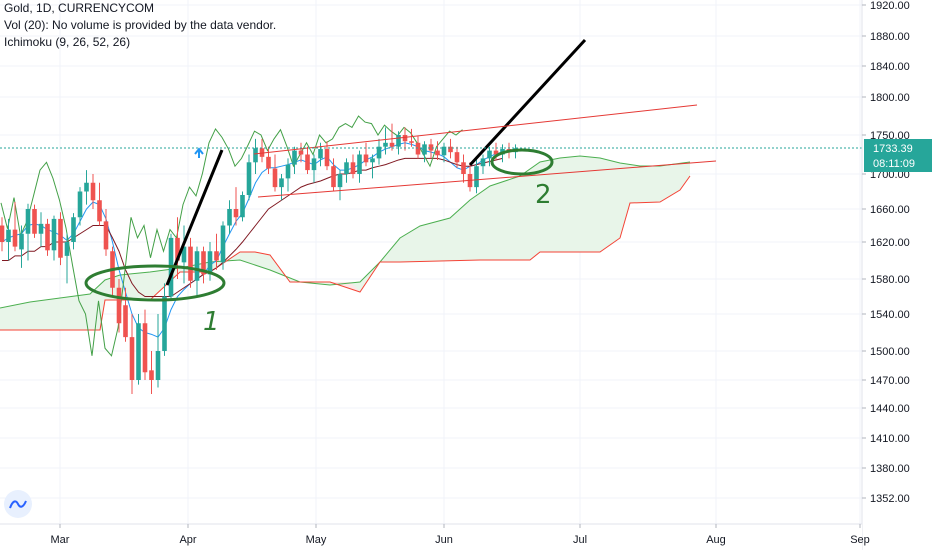 This screenshot has height=550, width=932. I want to click on price-tick-label: 1660.00, so click(890, 210).